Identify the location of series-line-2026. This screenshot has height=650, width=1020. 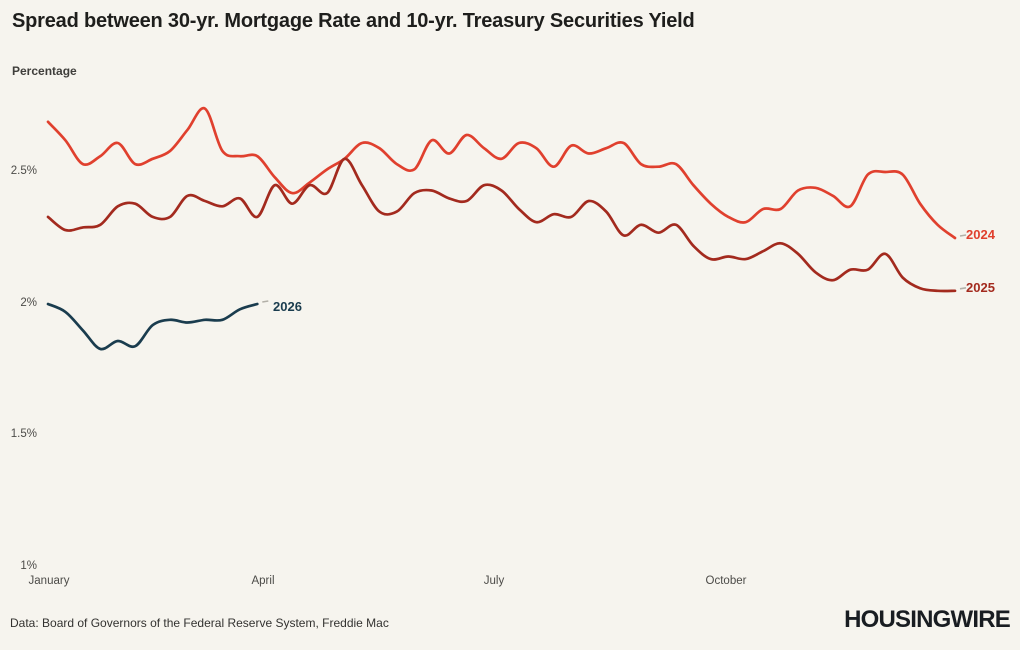
(152, 326).